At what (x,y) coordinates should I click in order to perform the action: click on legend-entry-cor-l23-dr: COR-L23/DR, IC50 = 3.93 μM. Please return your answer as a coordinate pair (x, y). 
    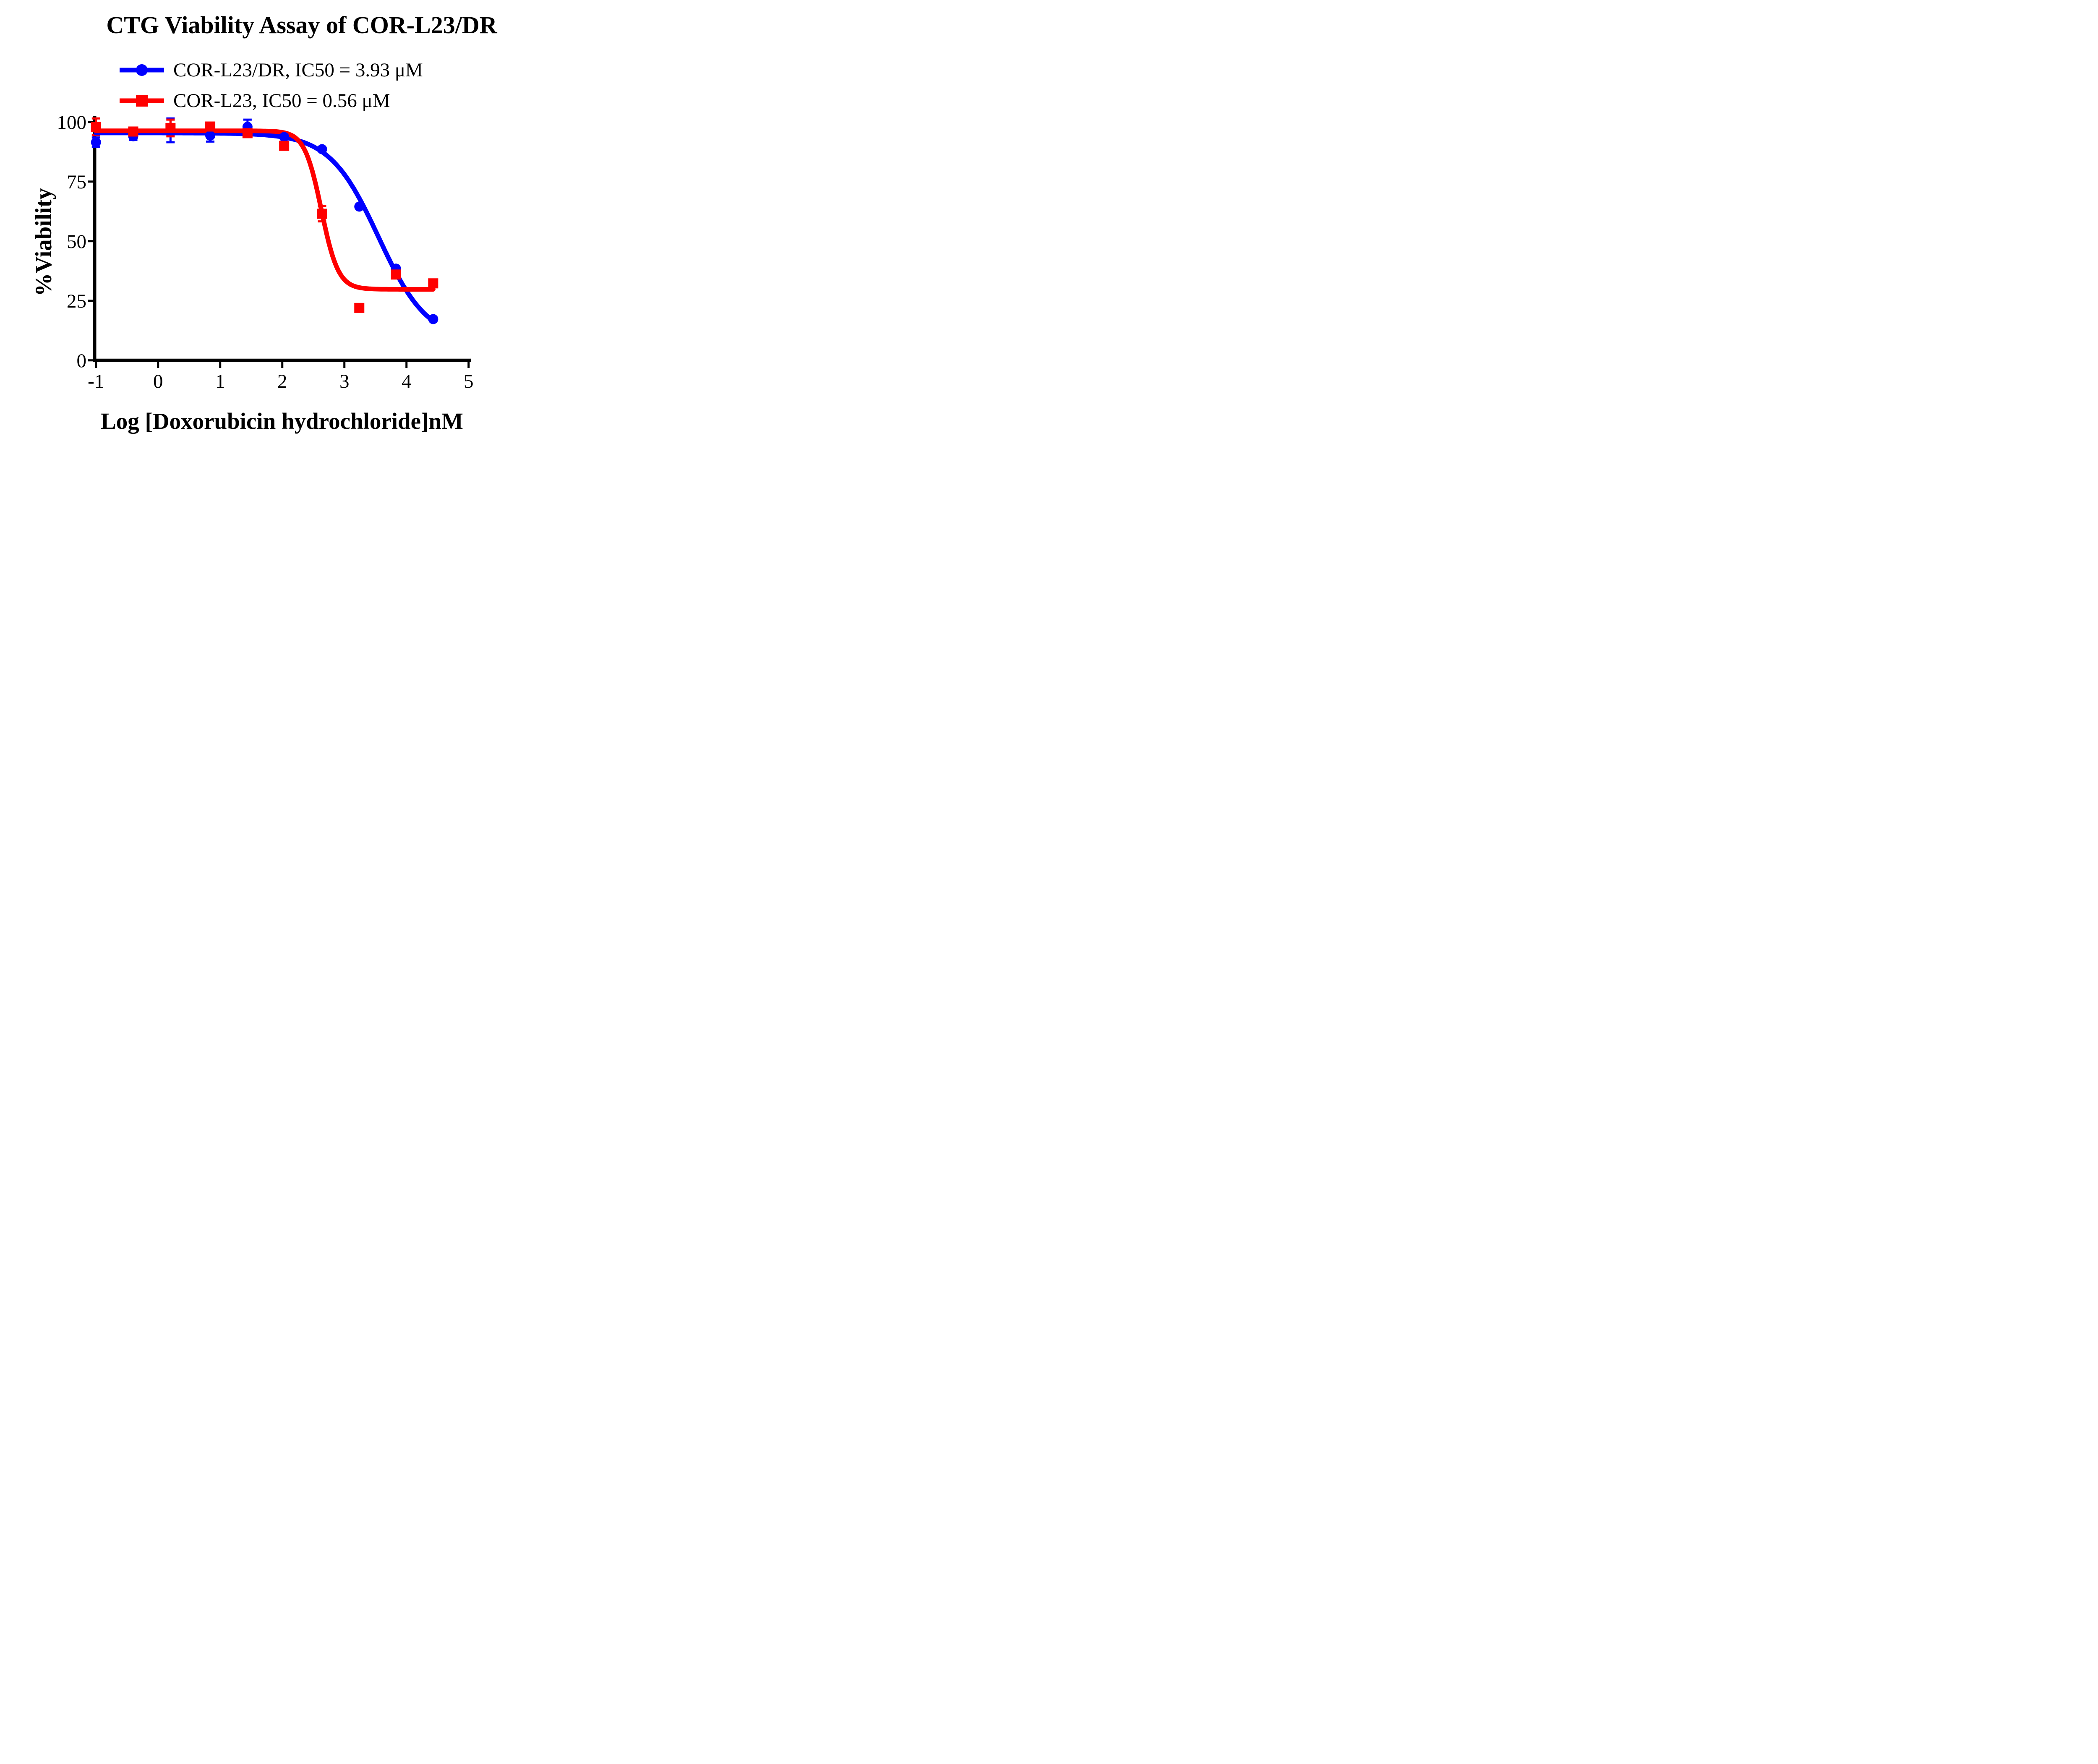
    Looking at the image, I should click on (271, 70).